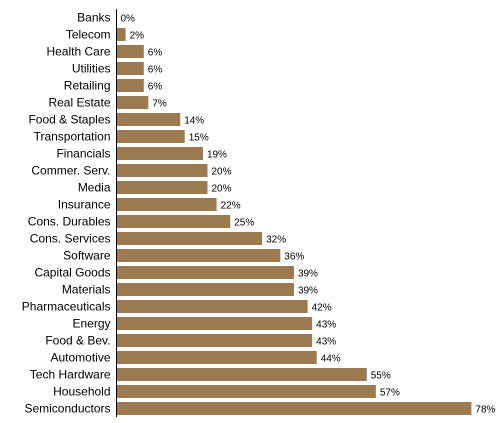 The width and height of the screenshot is (500, 423). I want to click on category-label: Financials, so click(83, 154).